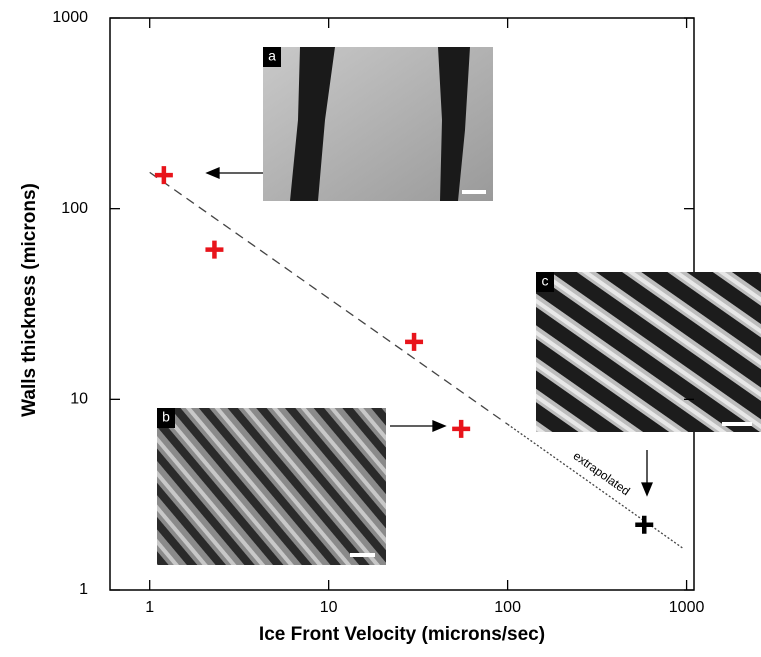 This screenshot has width=761, height=657. I want to click on inset-label: b, so click(166, 417).